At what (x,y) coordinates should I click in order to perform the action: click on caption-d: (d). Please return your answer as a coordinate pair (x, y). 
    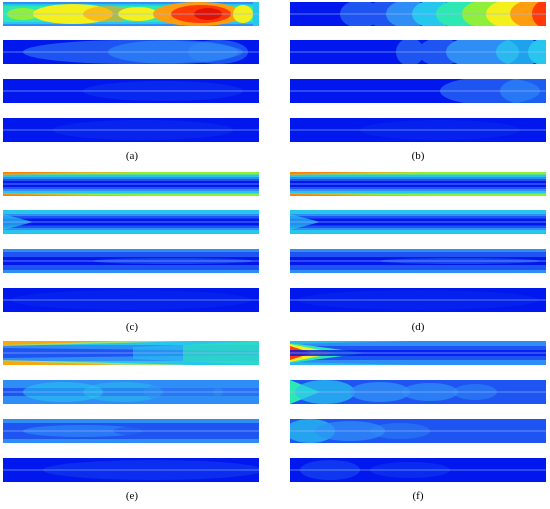
    Looking at the image, I should click on (418, 327).